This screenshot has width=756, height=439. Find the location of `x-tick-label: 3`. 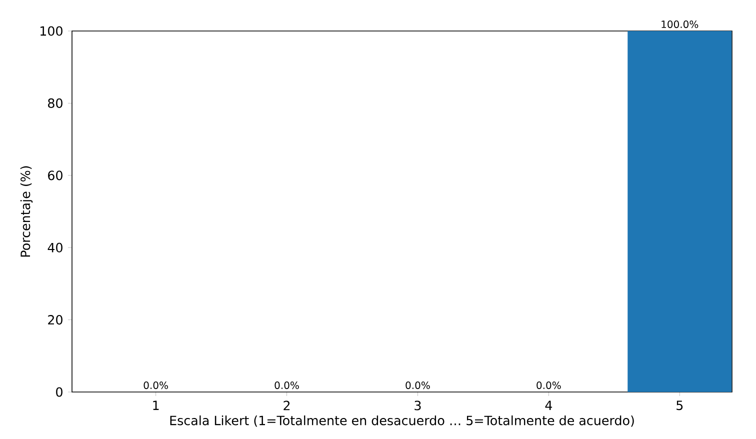

x-tick-label: 3 is located at coordinates (417, 405).